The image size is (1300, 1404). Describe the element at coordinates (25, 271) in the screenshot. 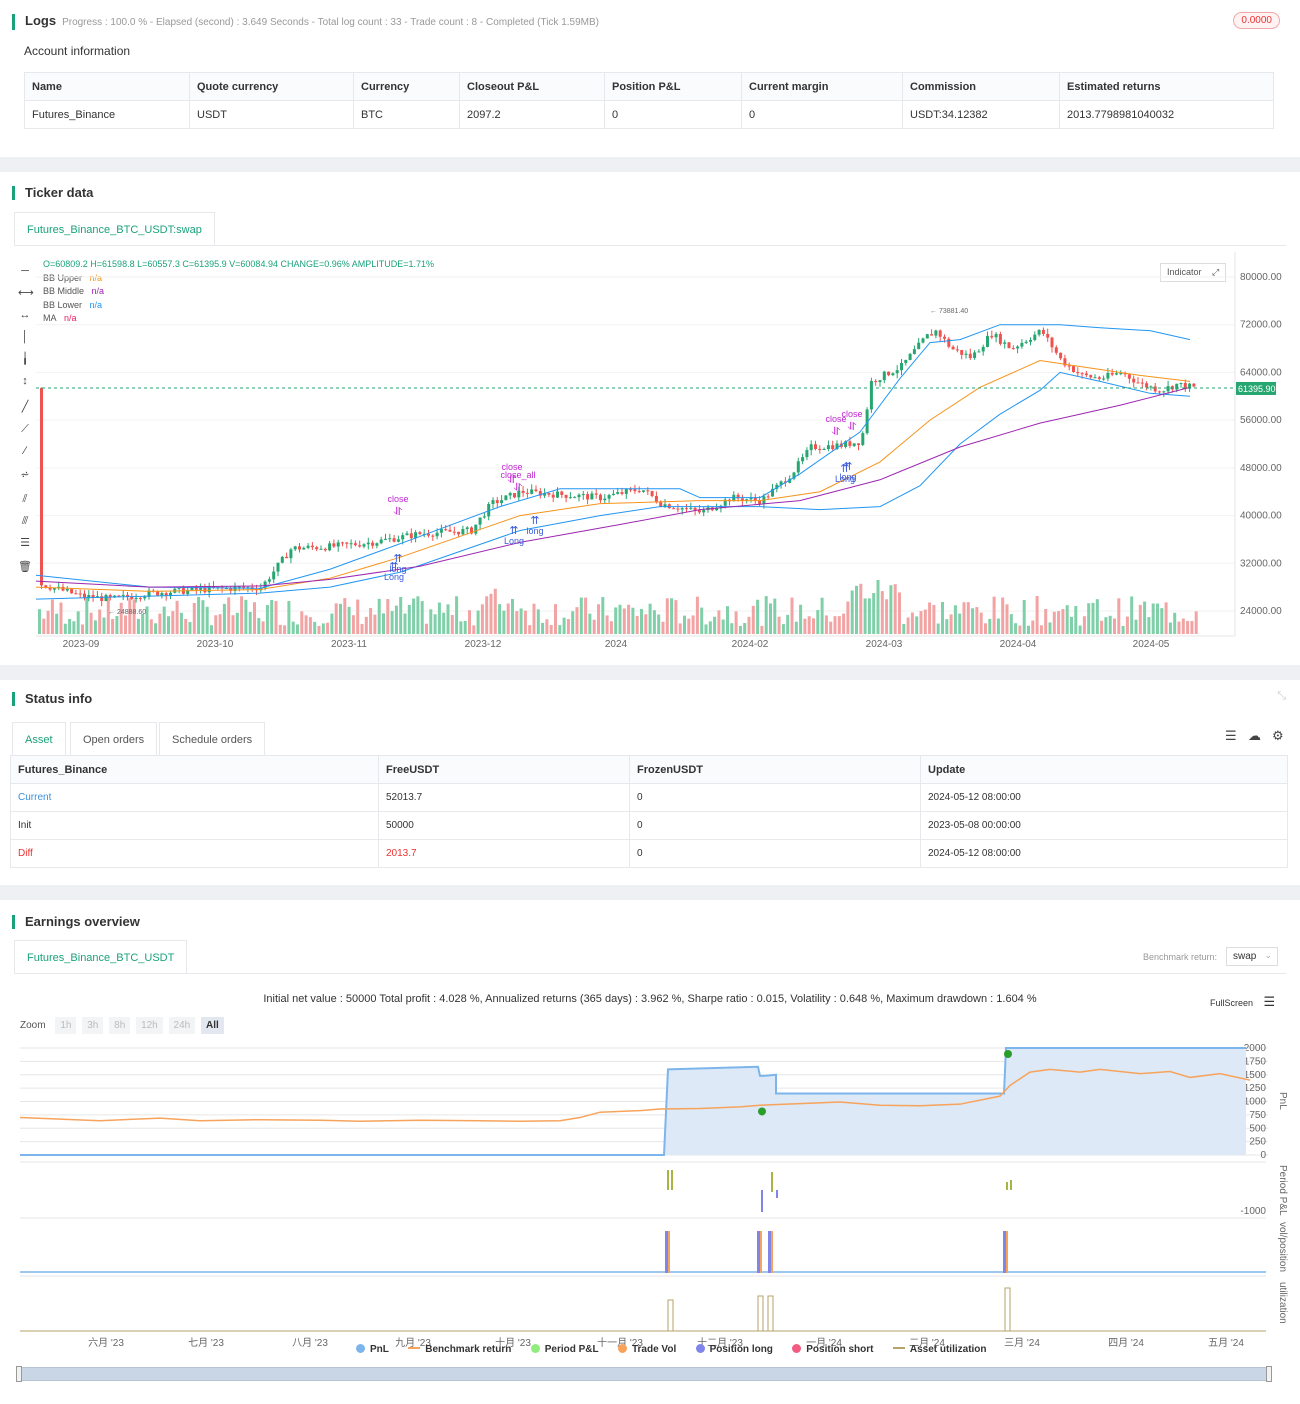

I see `horizontal-line-tool-icon: ─` at that location.